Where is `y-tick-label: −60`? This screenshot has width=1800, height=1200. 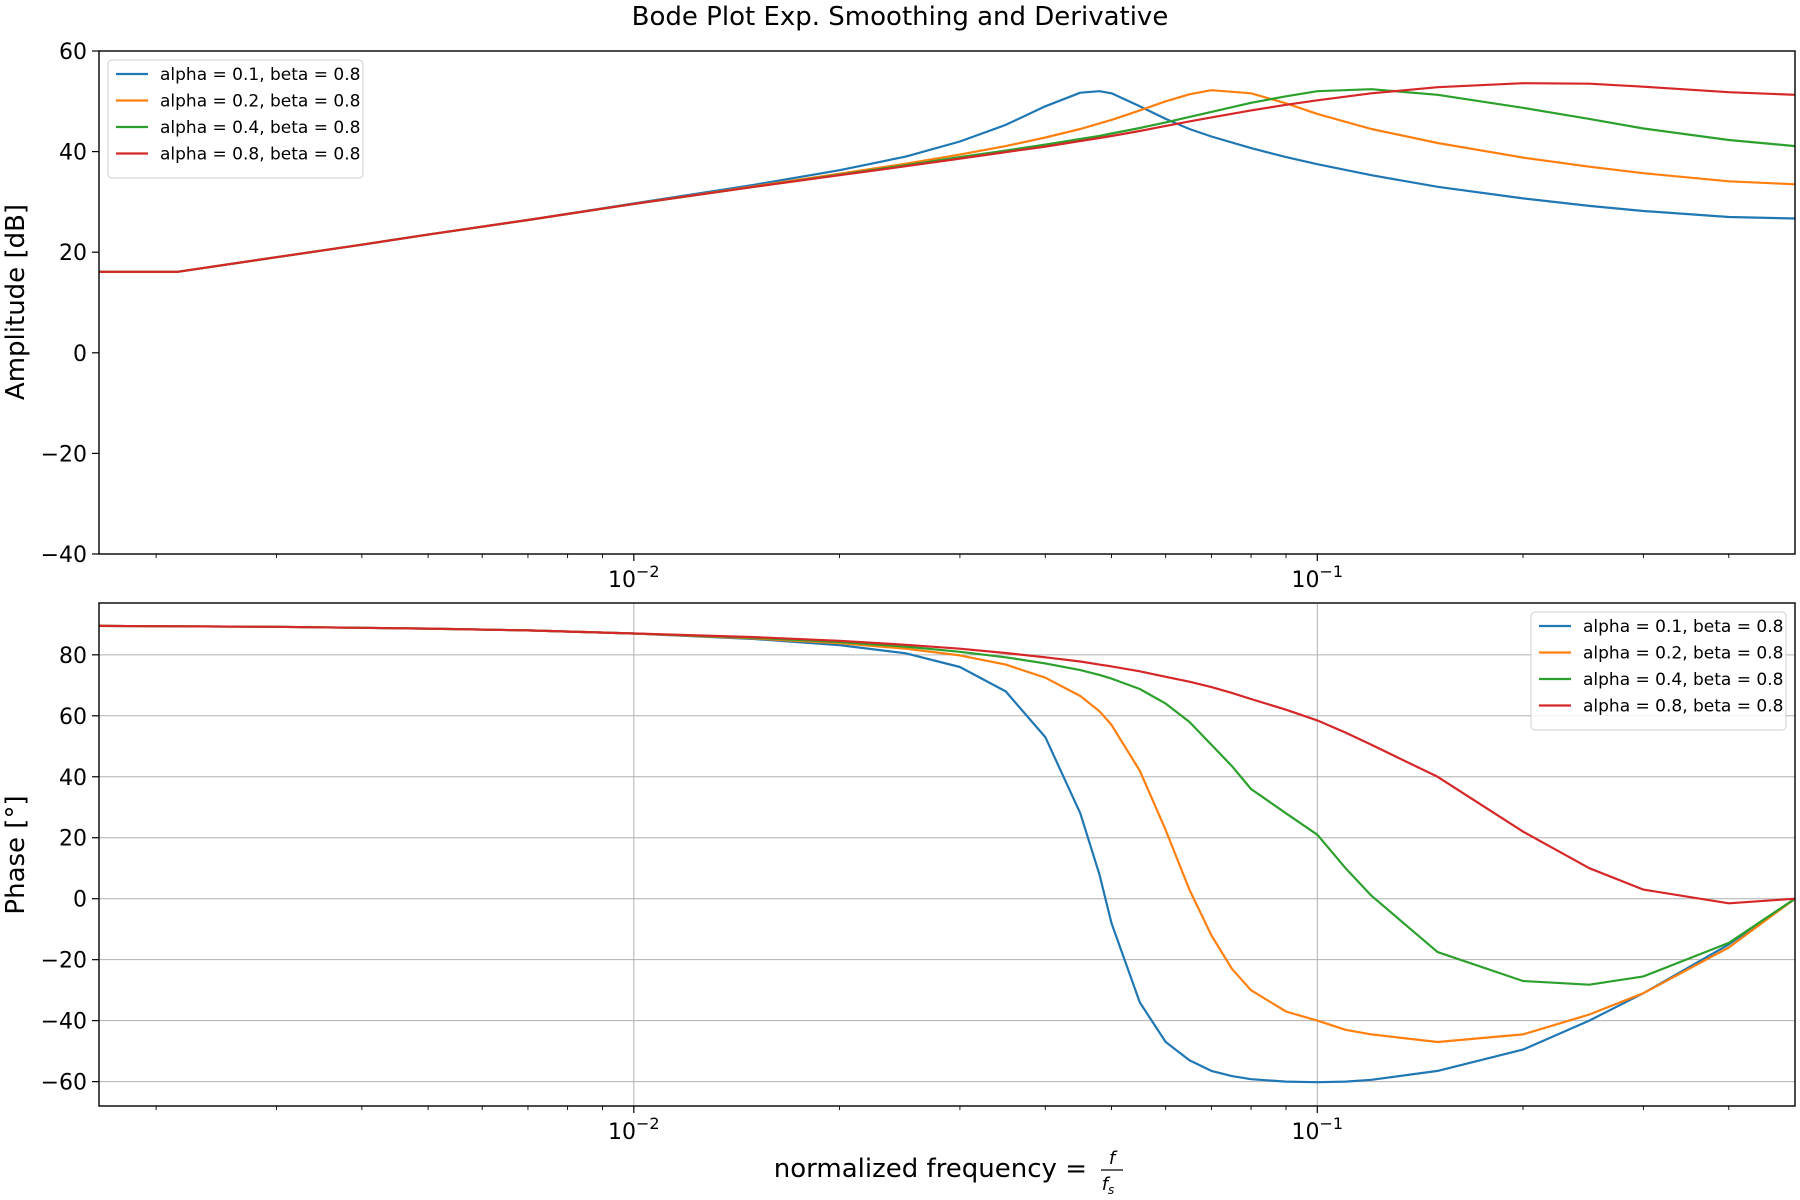
y-tick-label: −60 is located at coordinates (64, 1083).